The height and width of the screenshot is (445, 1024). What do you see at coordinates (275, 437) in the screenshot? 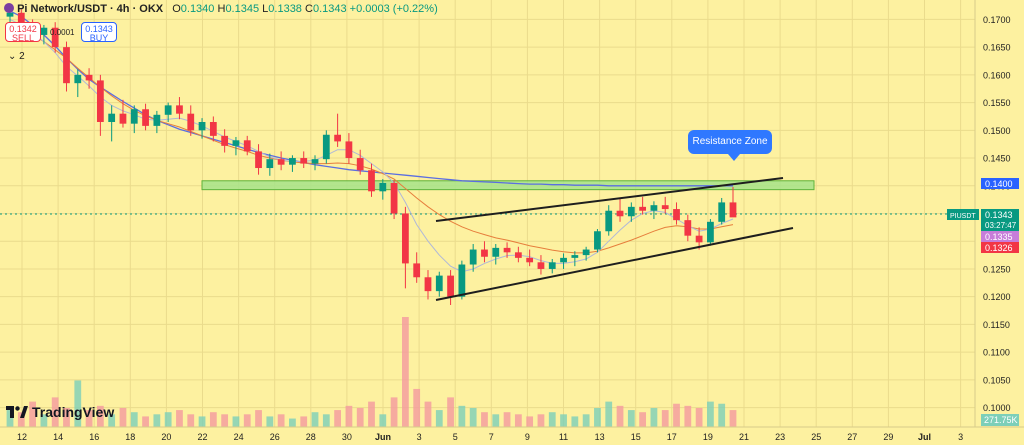
I see `x-tick-label: 26` at bounding box center [275, 437].